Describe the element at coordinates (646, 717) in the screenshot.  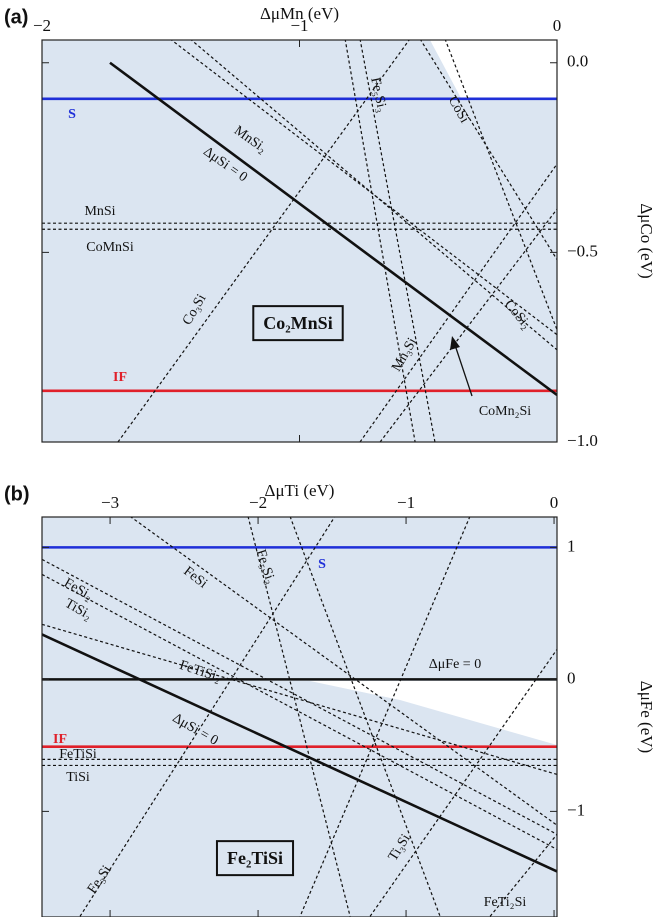
I see `y-axis-title: ΔμFe (eV)` at that location.